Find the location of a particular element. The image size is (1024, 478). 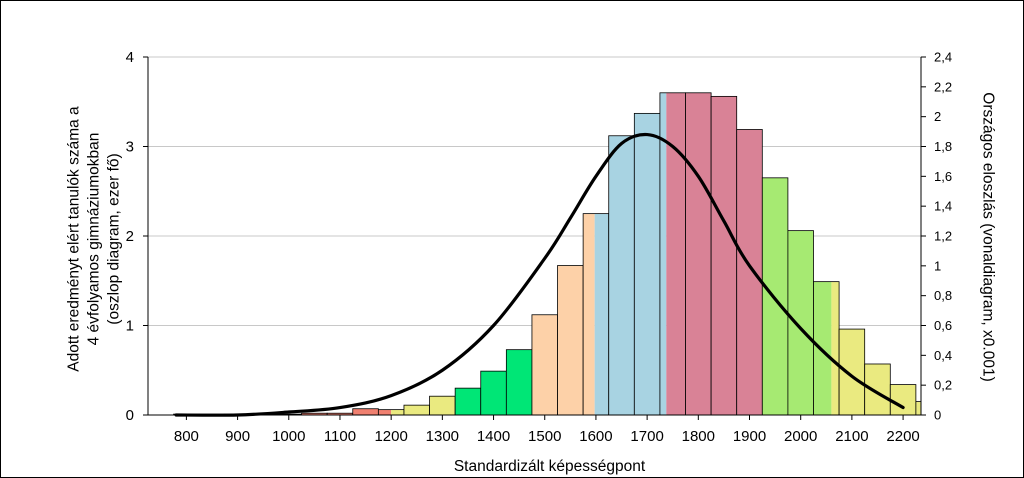

bar-1950 is located at coordinates (775, 296).